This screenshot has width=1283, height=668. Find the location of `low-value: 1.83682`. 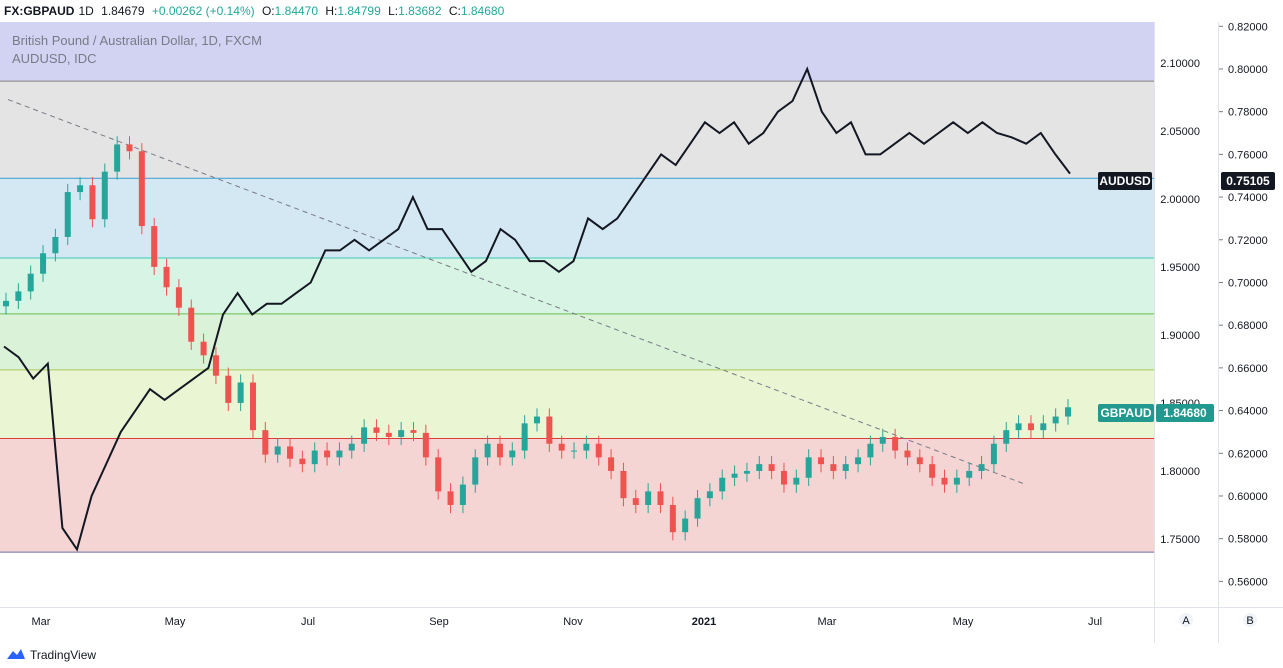

low-value: 1.83682 is located at coordinates (420, 11).